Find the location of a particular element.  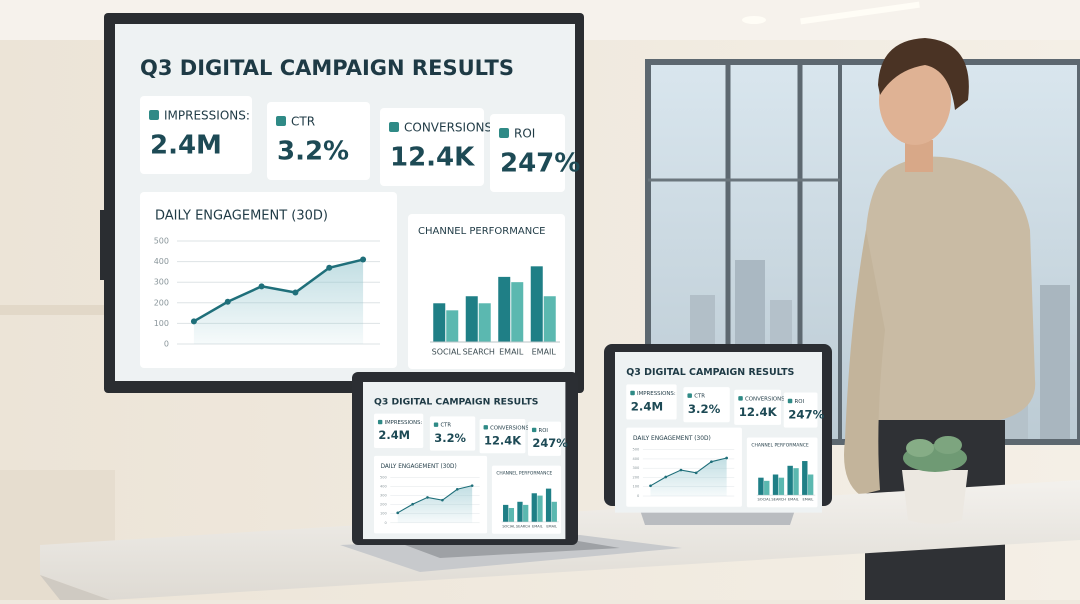

tv-mount is located at coordinates (103, 245).